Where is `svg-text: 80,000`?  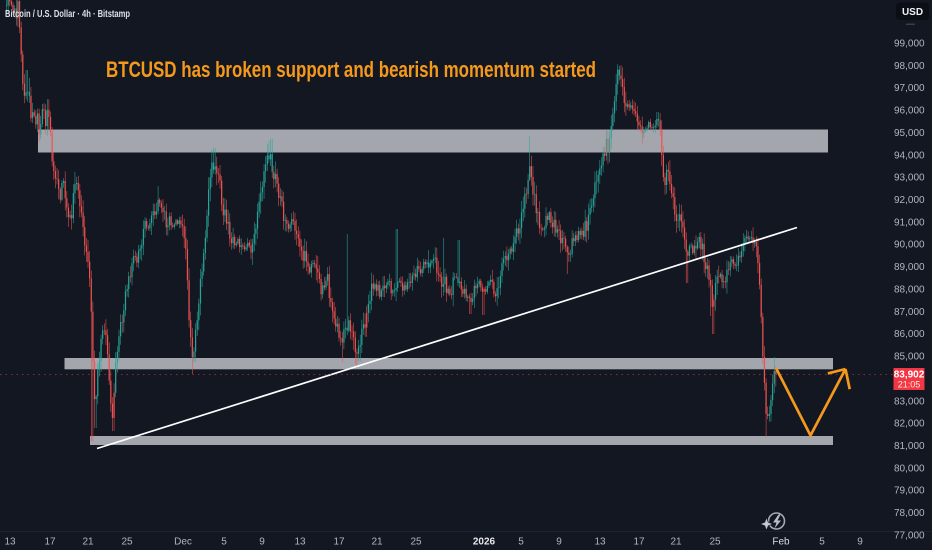
svg-text: 80,000 is located at coordinates (909, 468).